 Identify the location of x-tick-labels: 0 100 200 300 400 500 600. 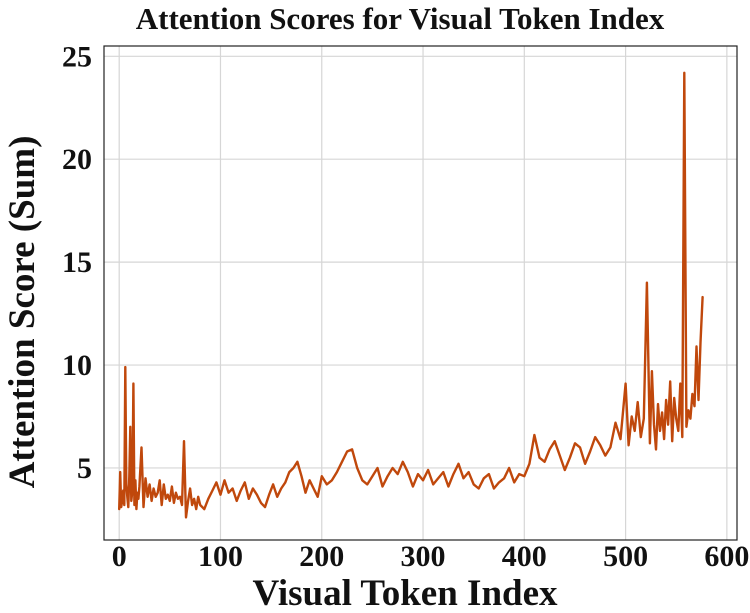
(431, 556).